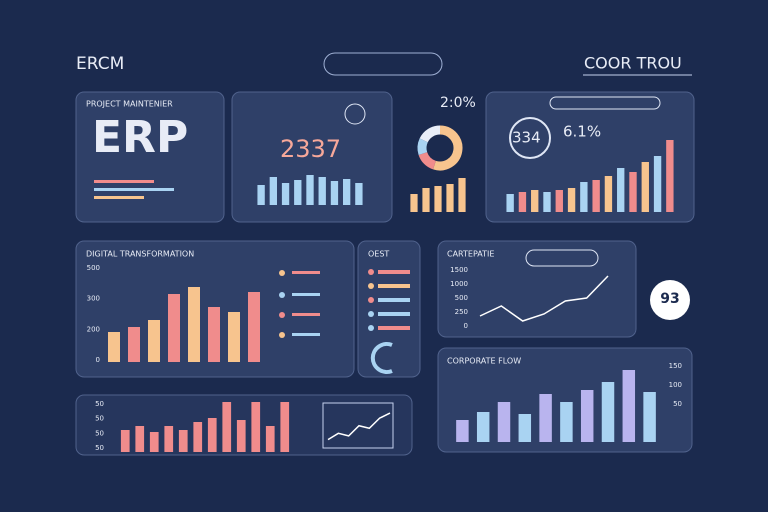  What do you see at coordinates (582, 132) in the screenshot?
I see `kpi-value: 6.1%` at bounding box center [582, 132].